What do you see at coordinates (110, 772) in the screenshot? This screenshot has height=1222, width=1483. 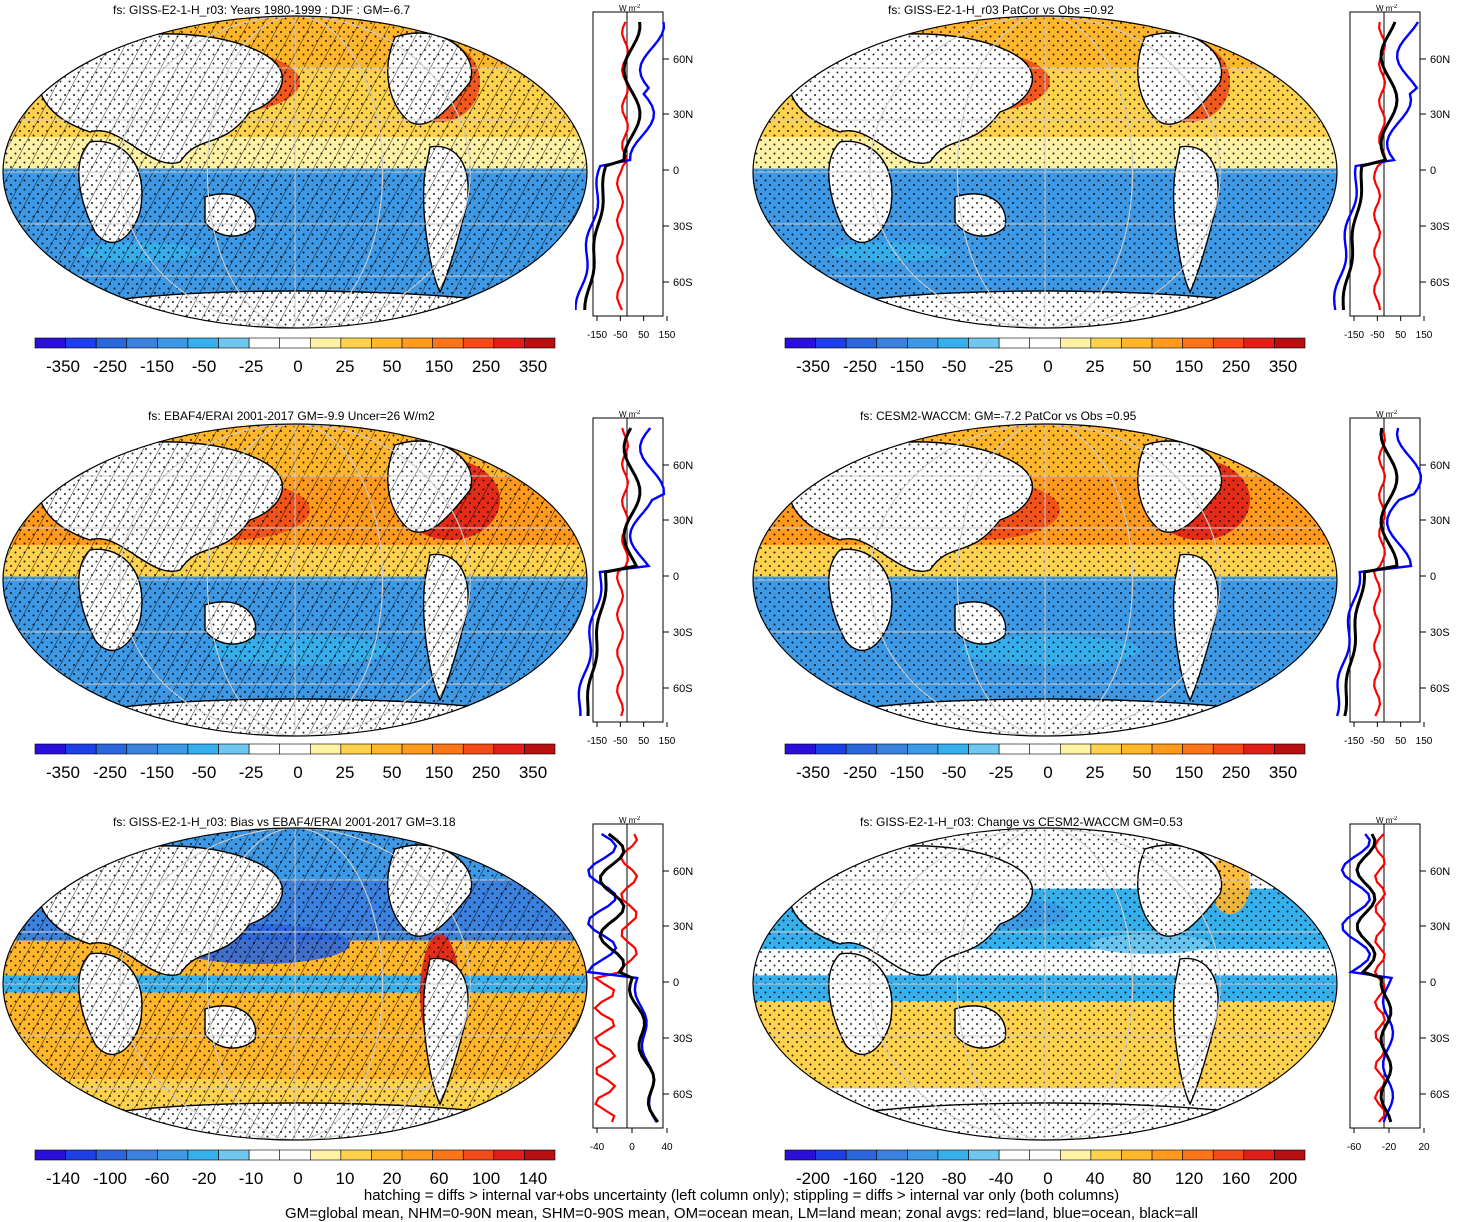 I see `colorbar-label: -250` at bounding box center [110, 772].